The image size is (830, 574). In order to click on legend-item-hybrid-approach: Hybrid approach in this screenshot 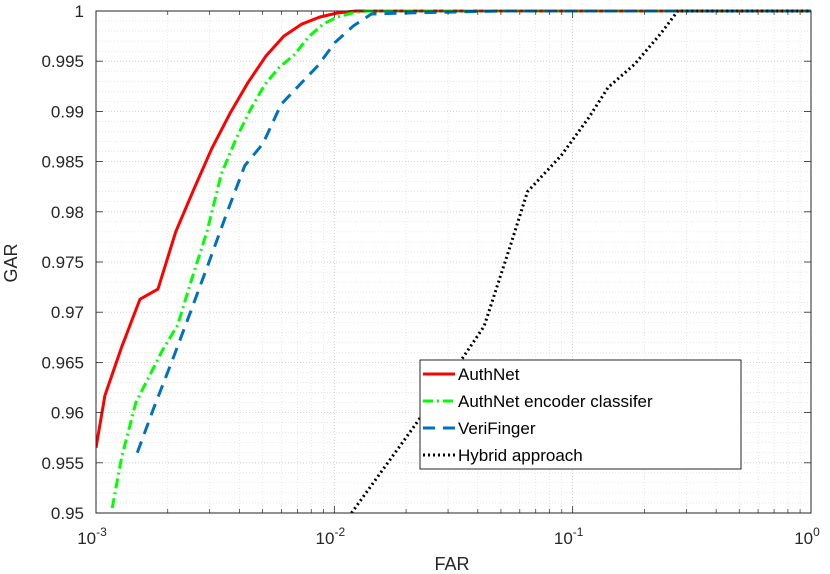, I will do `click(503, 455)`.